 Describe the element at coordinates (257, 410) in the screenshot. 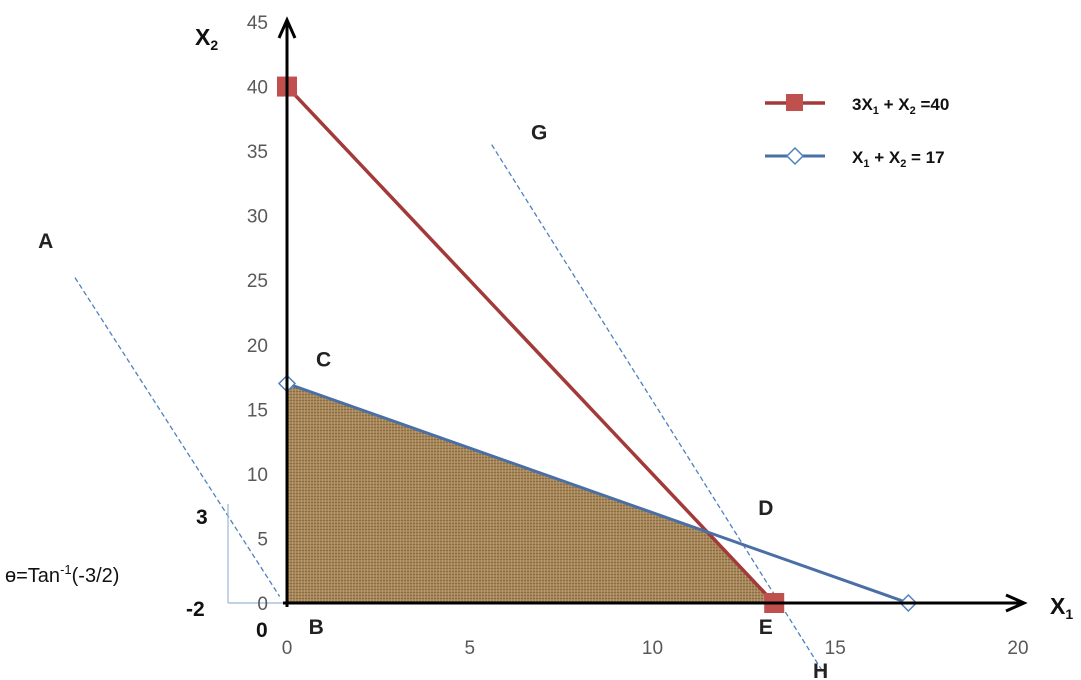

I see `y-tick-label: 15` at that location.